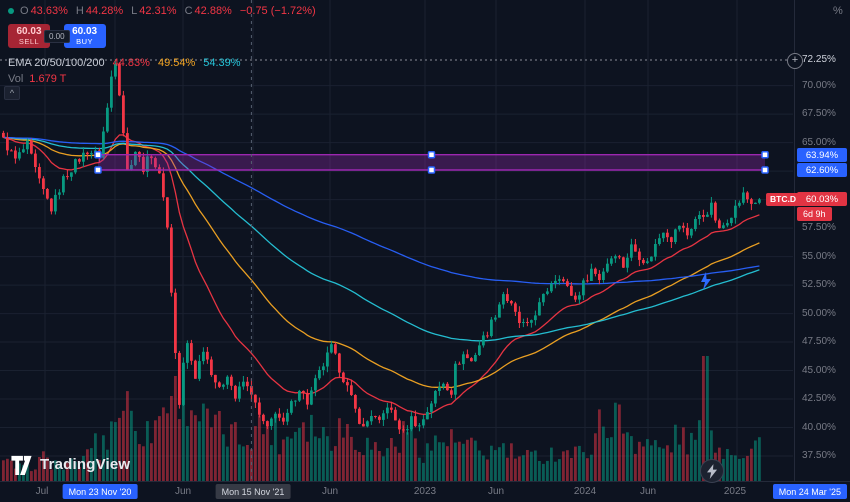  What do you see at coordinates (819, 256) in the screenshot?
I see `price-tick: 55.00%` at bounding box center [819, 256].